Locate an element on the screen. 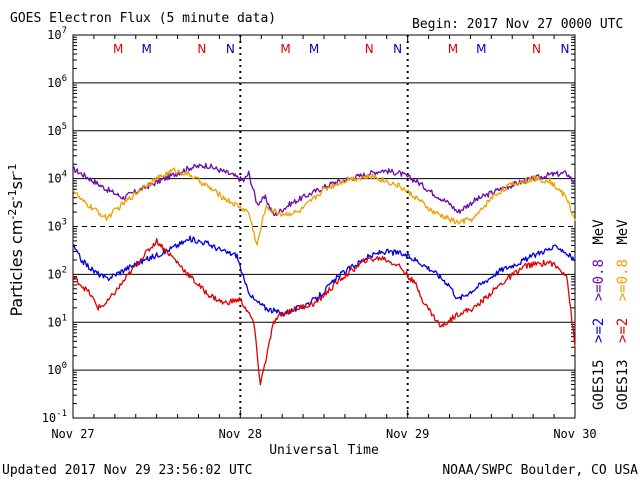 This screenshot has height=480, width=640. y-tick-label: 10¹ is located at coordinates (57, 321).